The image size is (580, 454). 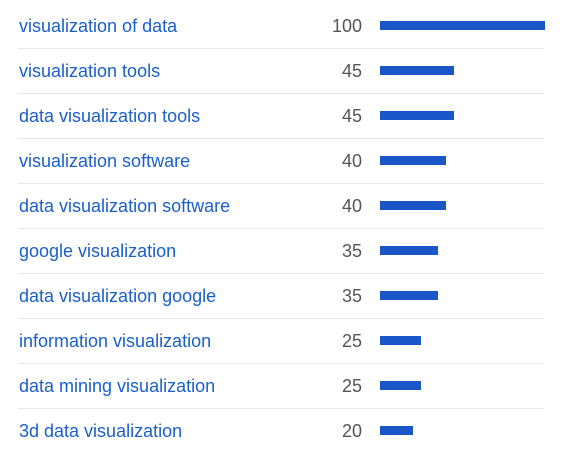 What do you see at coordinates (118, 296) in the screenshot?
I see `query-term-link: data visualization google` at bounding box center [118, 296].